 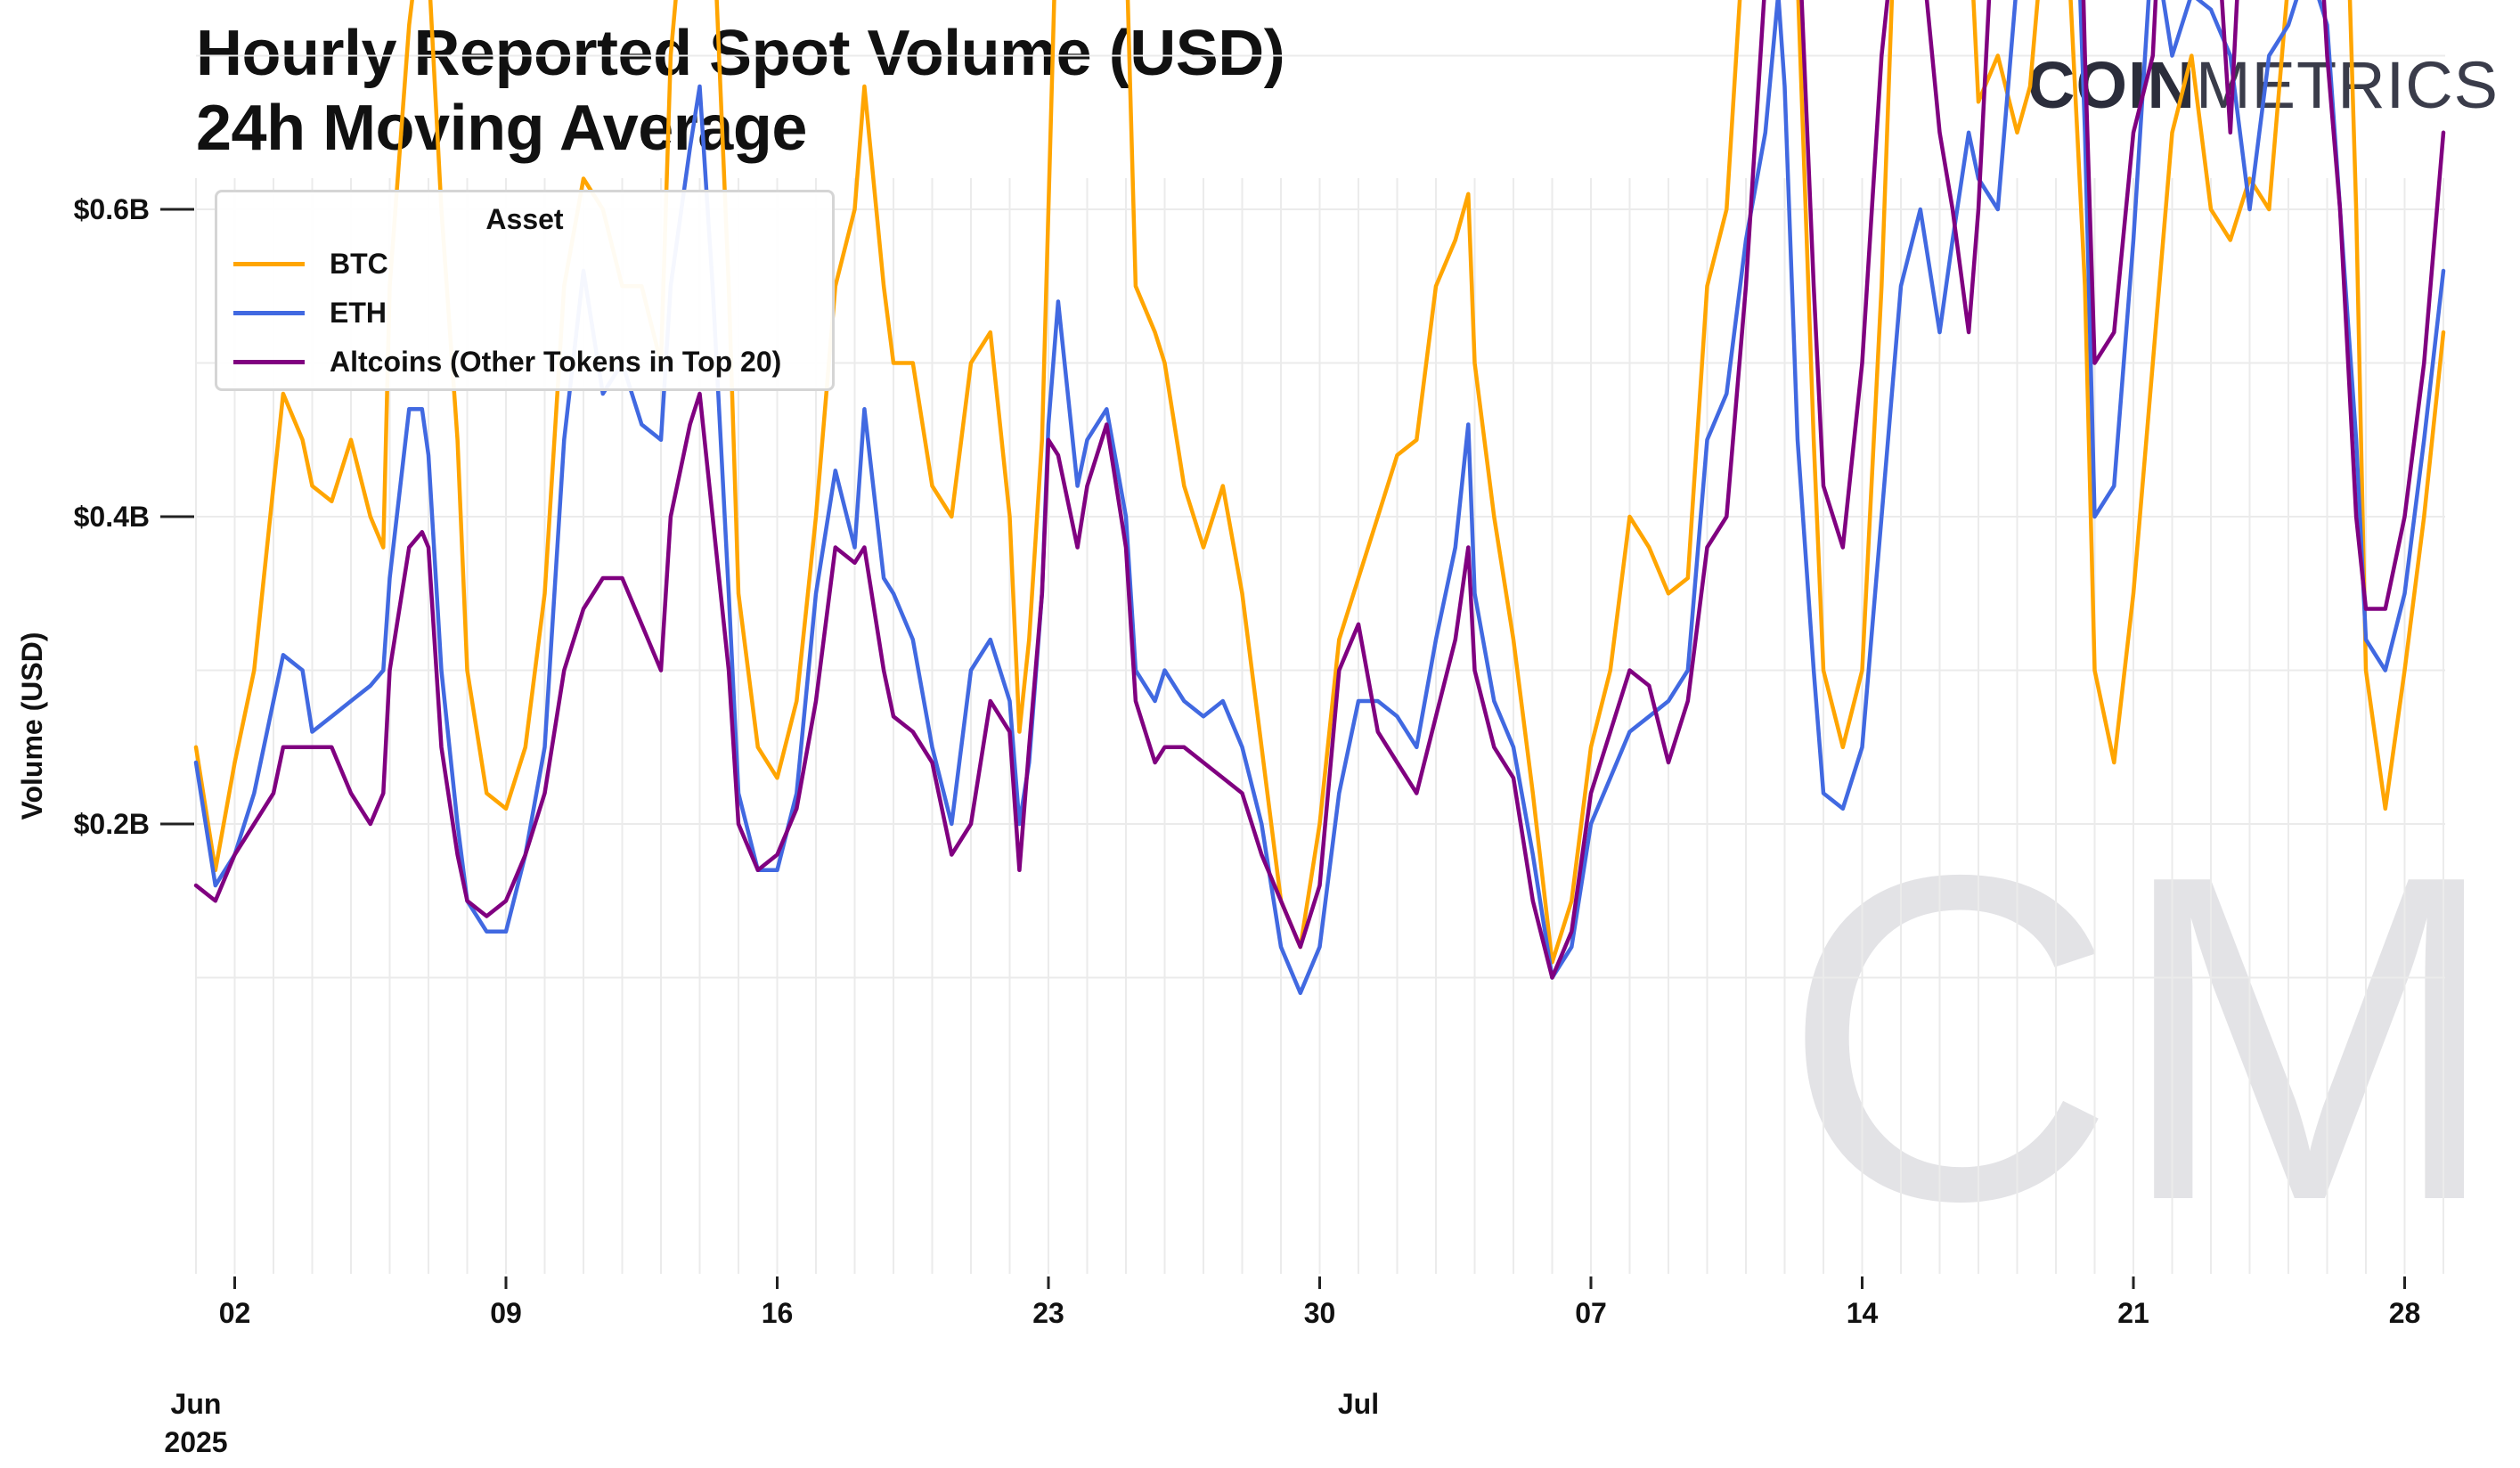 What do you see at coordinates (1358, 1404) in the screenshot?
I see `x-month-label: Jul` at bounding box center [1358, 1404].